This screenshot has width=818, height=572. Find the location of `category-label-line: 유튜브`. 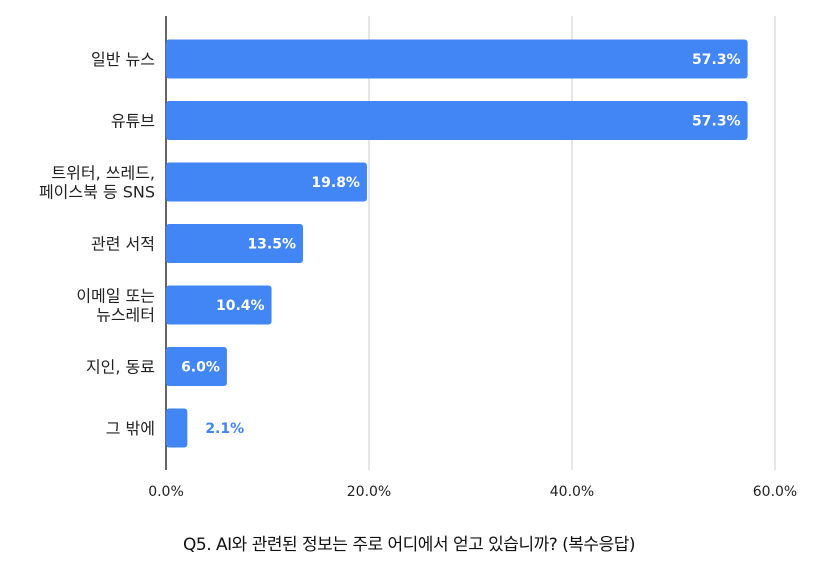

category-label-line: 유튜브 is located at coordinates (133, 121).